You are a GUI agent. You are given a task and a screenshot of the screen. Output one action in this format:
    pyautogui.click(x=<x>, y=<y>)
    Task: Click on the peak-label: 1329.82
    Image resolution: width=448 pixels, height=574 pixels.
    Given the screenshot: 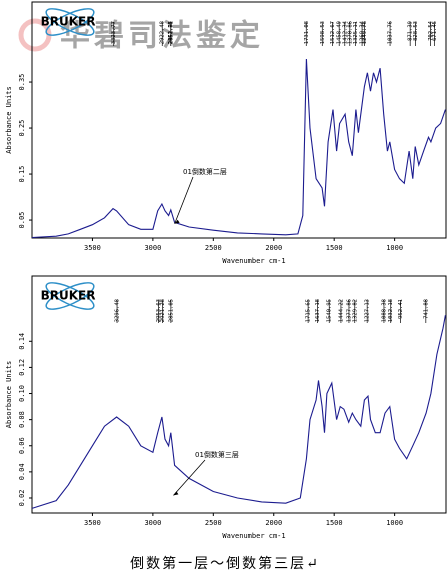 What is the action you would take?
    pyautogui.click(x=355, y=310)
    